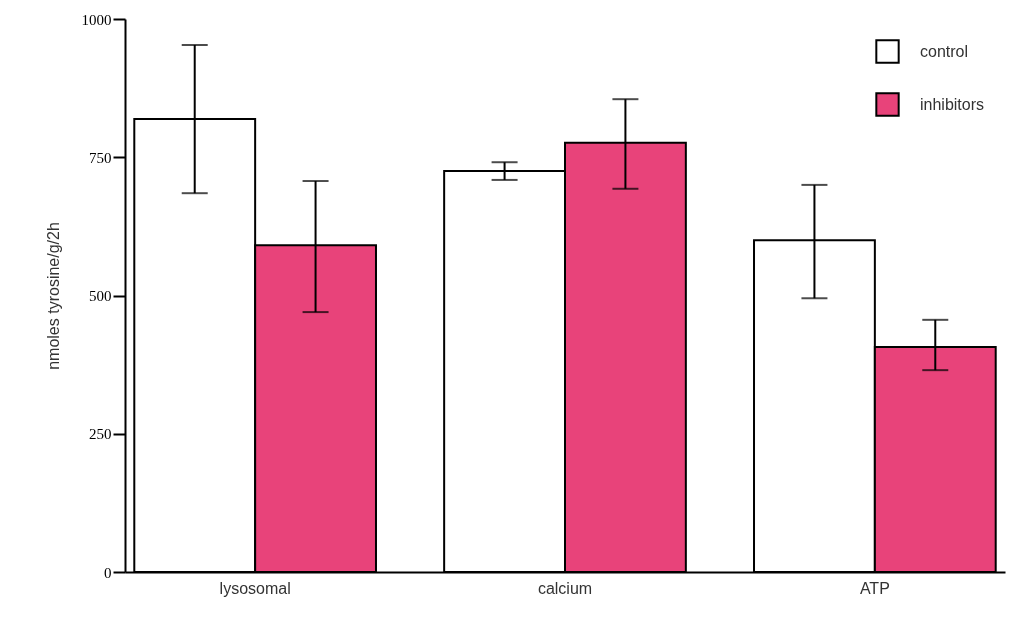 The image size is (1014, 623). I want to click on y-tick-label: 500, so click(100, 296).